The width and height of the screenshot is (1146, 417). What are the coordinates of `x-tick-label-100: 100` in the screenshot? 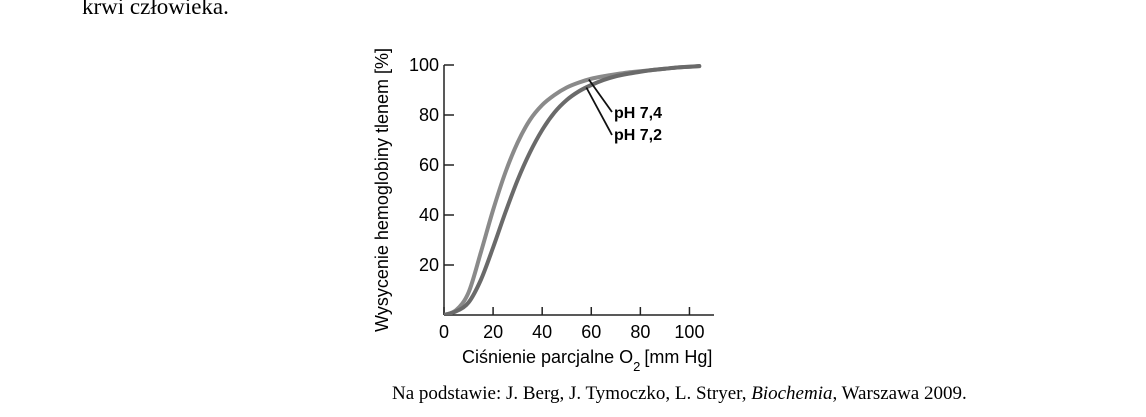 It's located at (689, 332).